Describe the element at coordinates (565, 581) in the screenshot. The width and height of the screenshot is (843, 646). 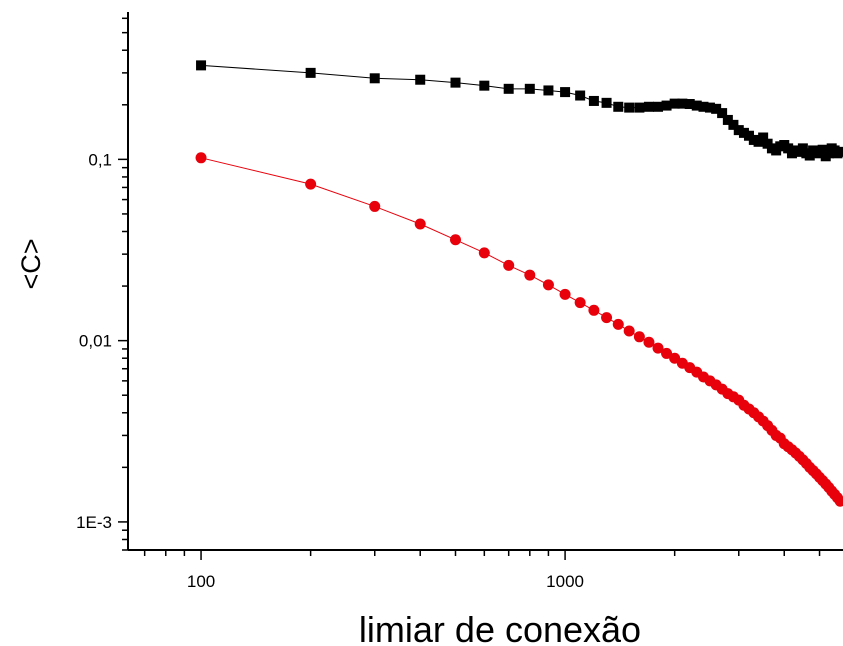
I see `x-tick-label: 1000` at that location.